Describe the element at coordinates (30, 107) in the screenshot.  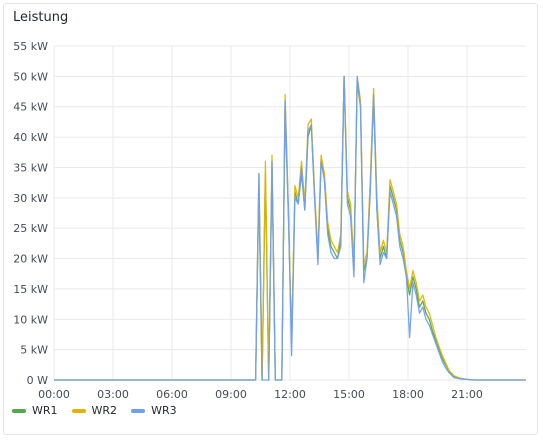
I see `y-tick-label: 45 kW` at that location.